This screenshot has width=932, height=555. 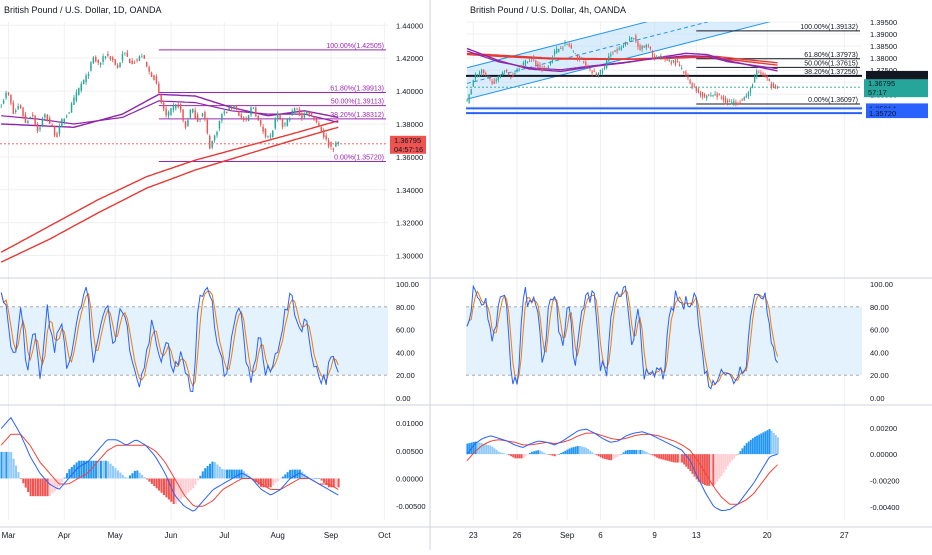 I want to click on stoch-tick-label: 40.00, so click(x=405, y=352).